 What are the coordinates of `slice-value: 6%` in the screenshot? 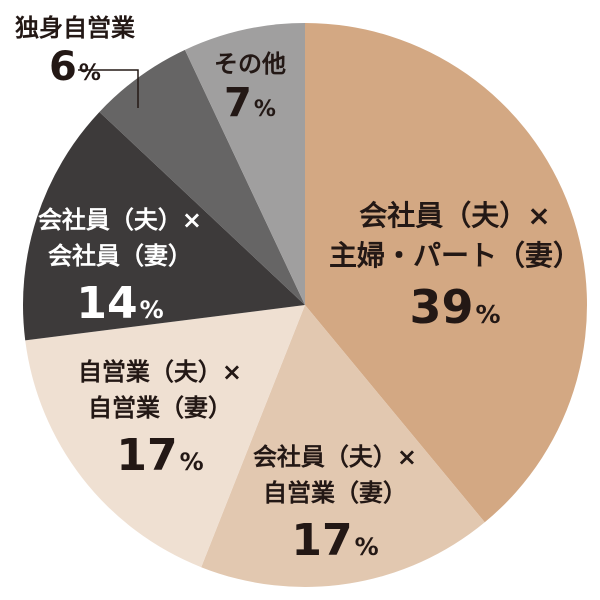 It's located at (75, 67).